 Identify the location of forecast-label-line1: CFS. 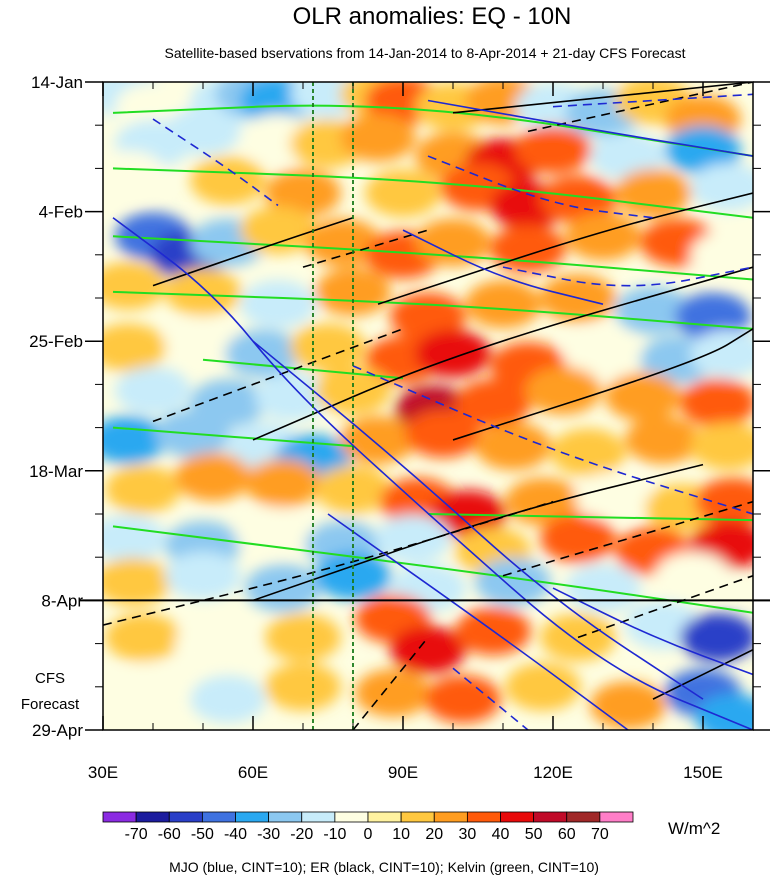
(50, 678).